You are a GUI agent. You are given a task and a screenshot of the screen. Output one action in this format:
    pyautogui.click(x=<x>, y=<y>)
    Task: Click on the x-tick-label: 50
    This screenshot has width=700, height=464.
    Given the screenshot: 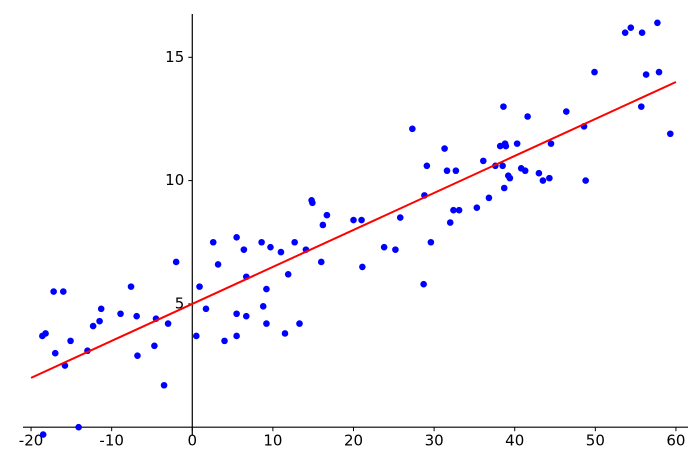 What is the action you would take?
    pyautogui.click(x=595, y=441)
    